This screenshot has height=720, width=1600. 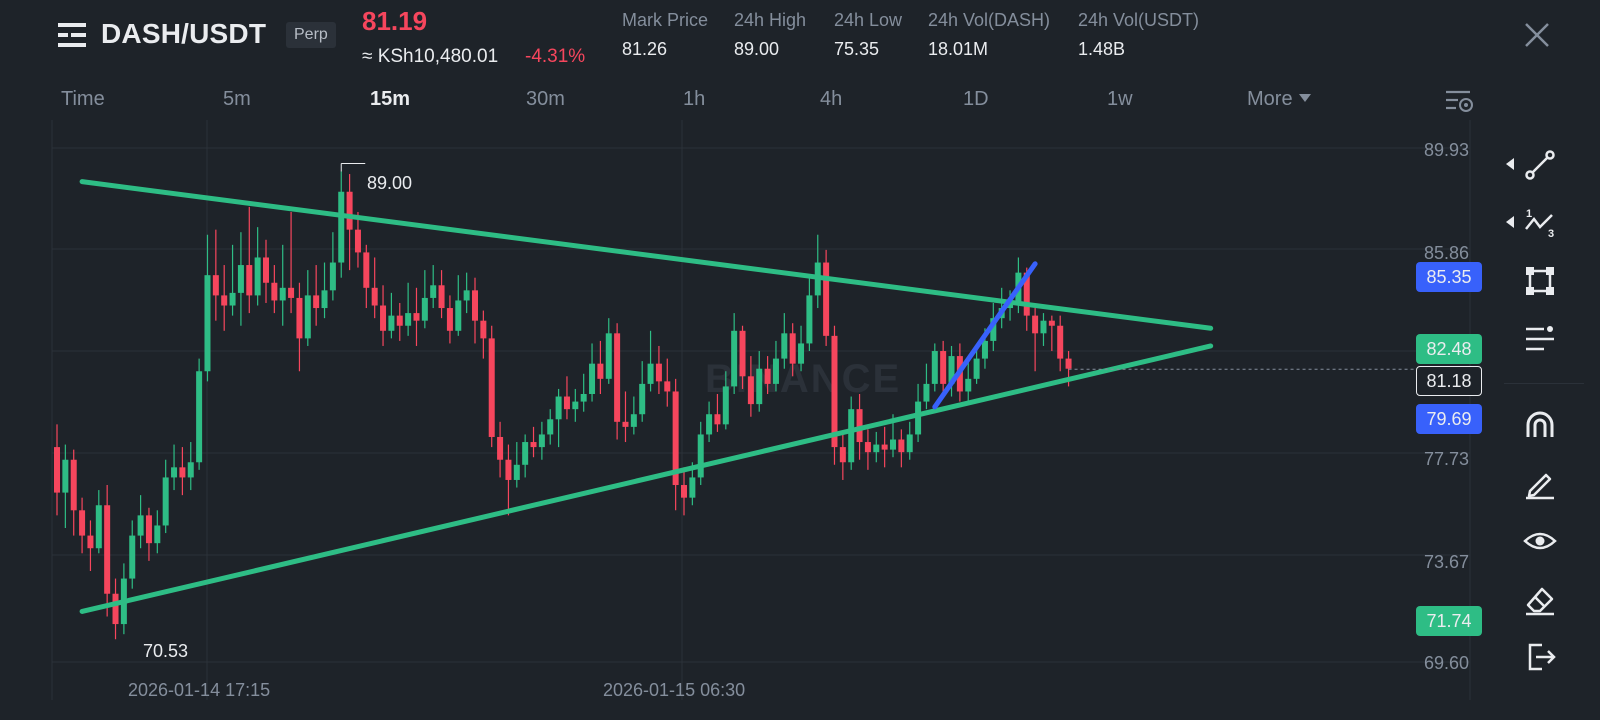 What do you see at coordinates (989, 20) in the screenshot?
I see `stat-label: 24h Vol(DASH)` at bounding box center [989, 20].